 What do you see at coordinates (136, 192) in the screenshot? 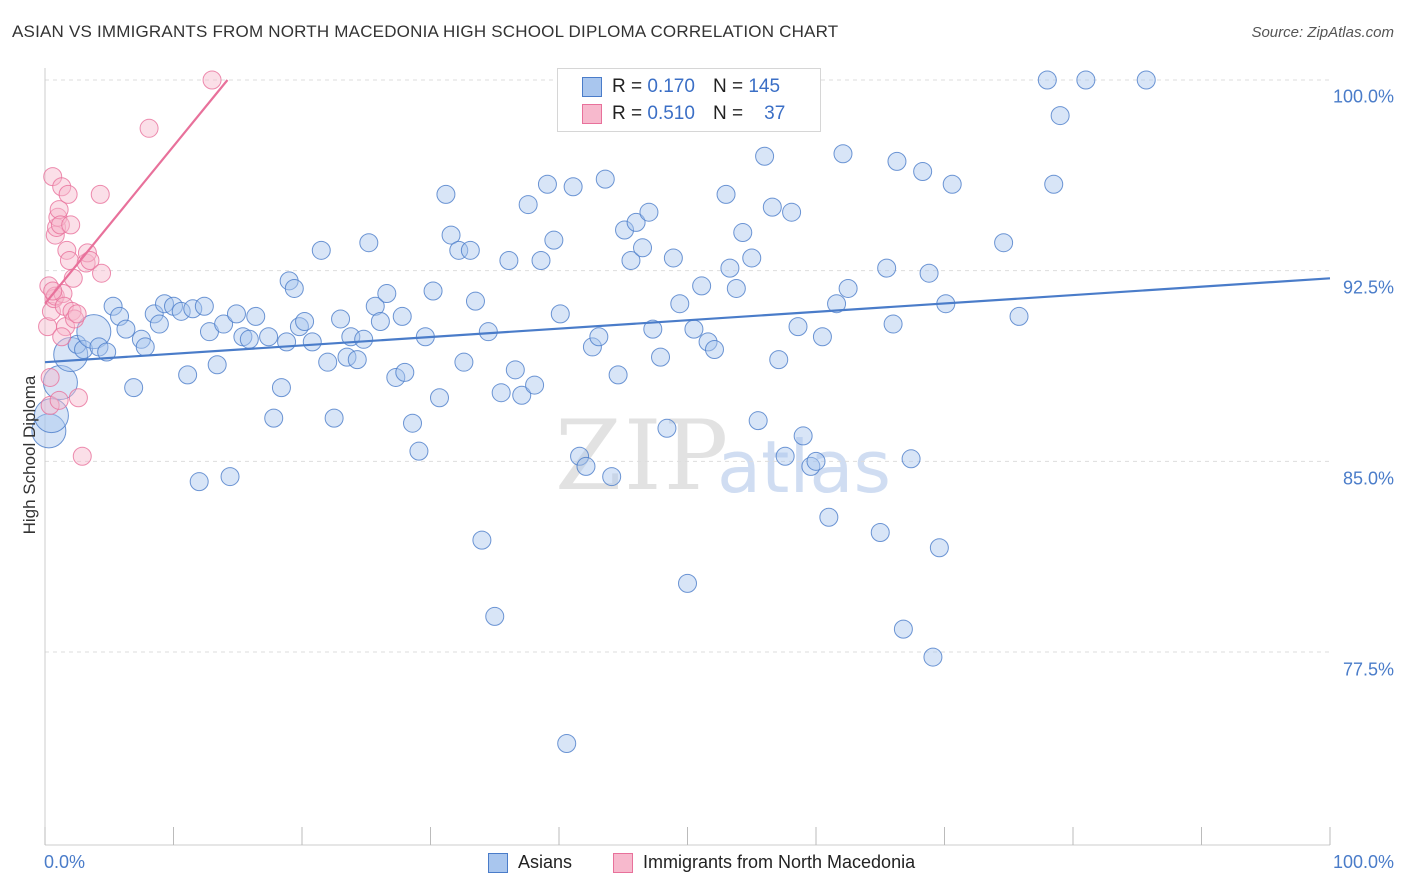
I see `immigrants-trend-line` at bounding box center [136, 192].